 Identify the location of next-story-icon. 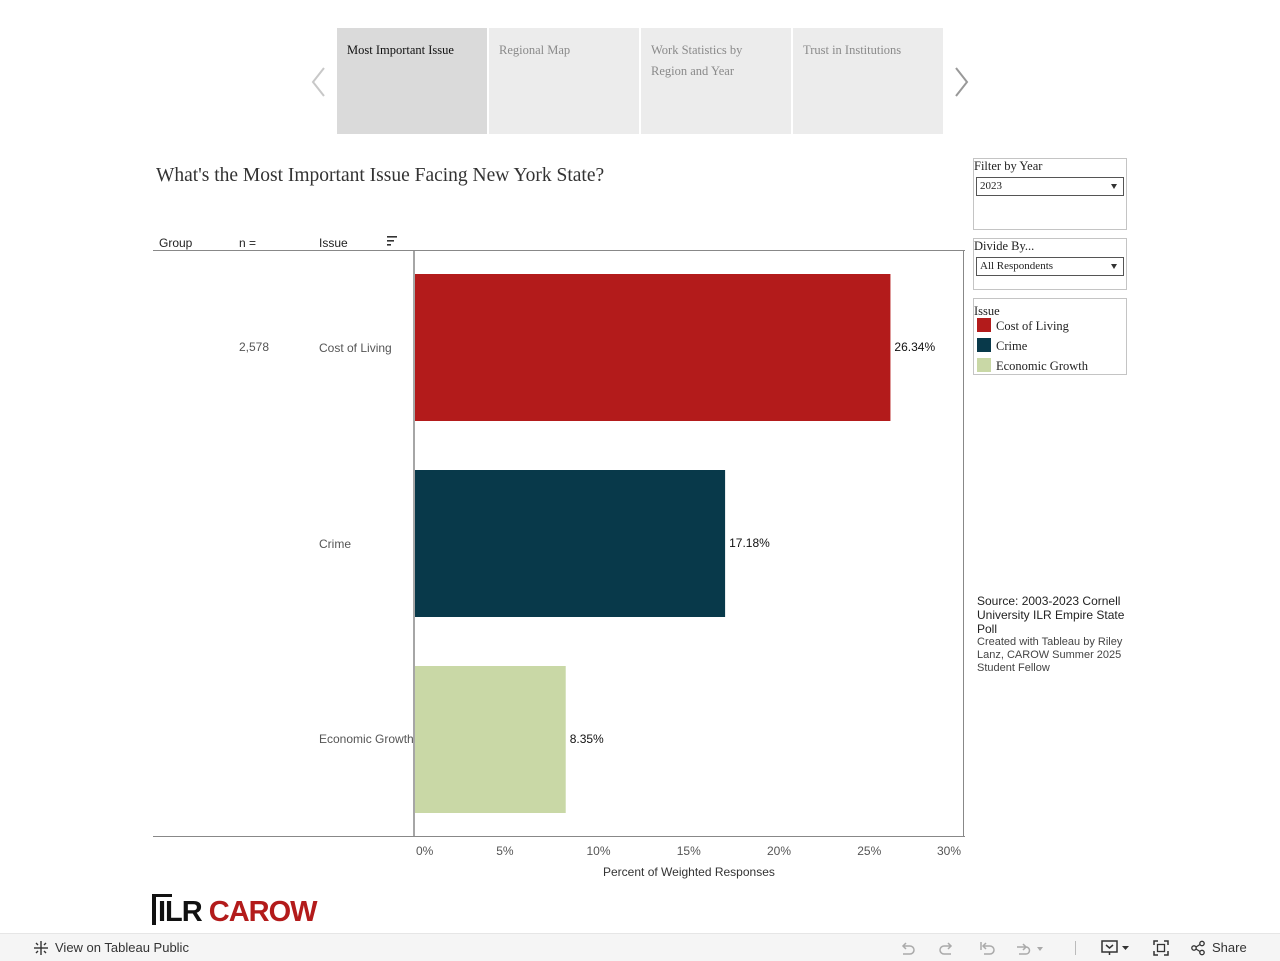
(961, 82).